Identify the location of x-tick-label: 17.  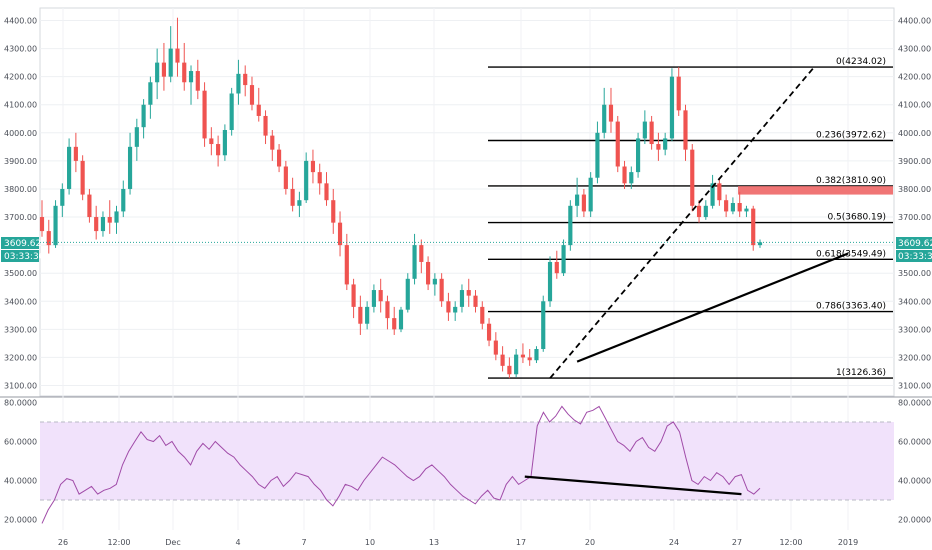
(521, 542).